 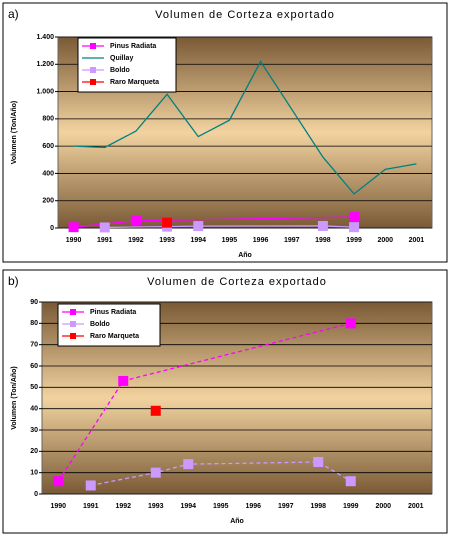 I want to click on panel-label: a), so click(x=13, y=14).